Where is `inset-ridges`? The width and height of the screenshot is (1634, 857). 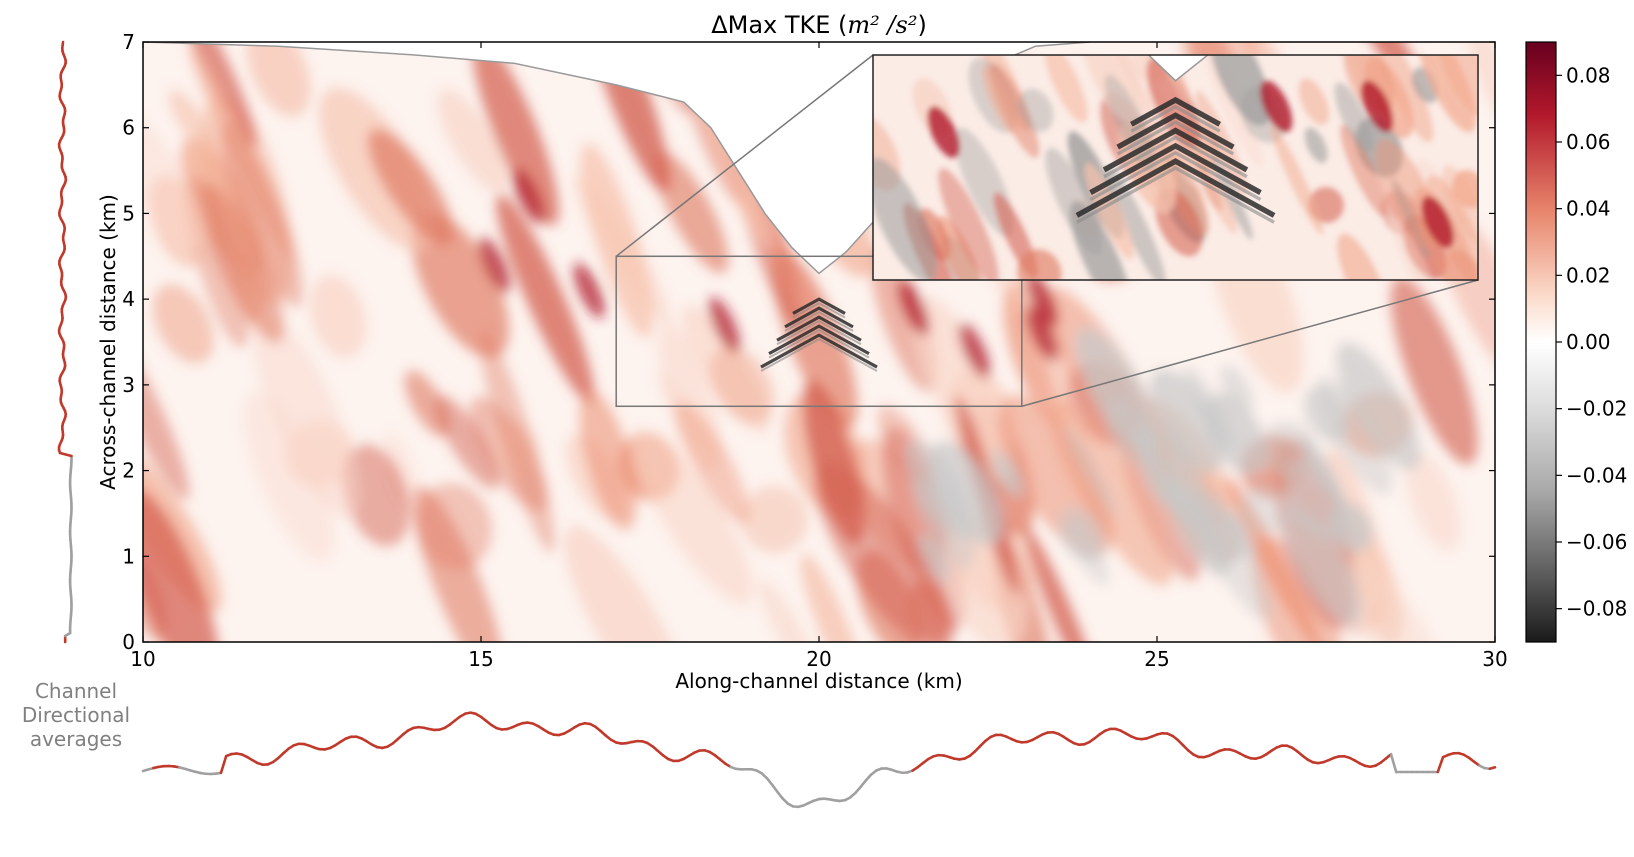
inset-ridges is located at coordinates (1175, 160).